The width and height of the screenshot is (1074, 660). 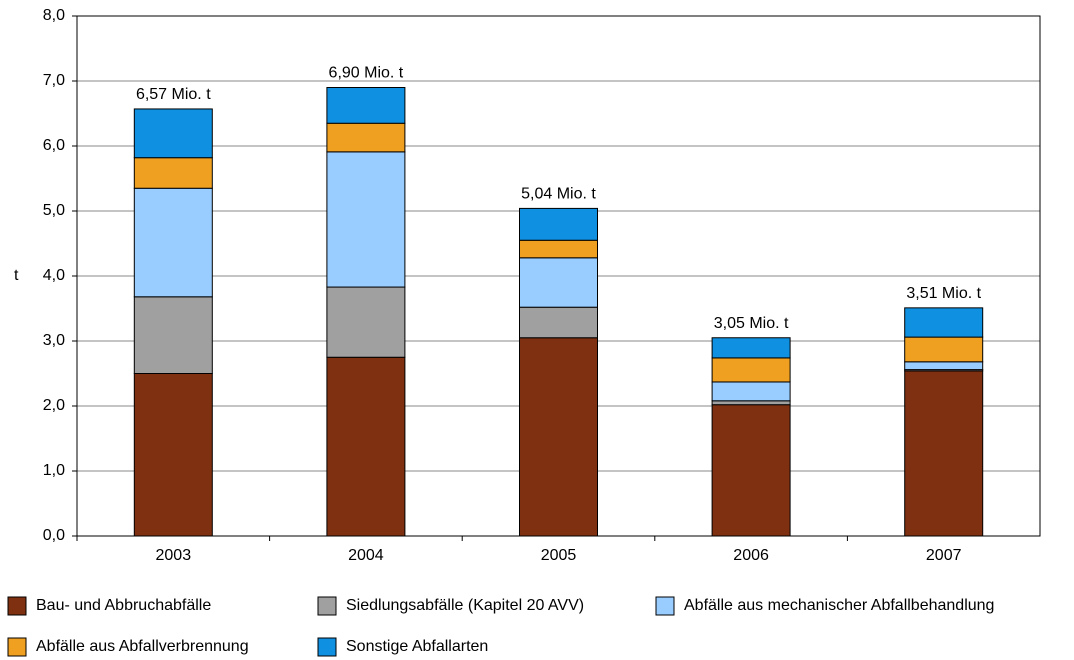 I want to click on legend-label: Sonstige Abfallarten, so click(x=417, y=646).